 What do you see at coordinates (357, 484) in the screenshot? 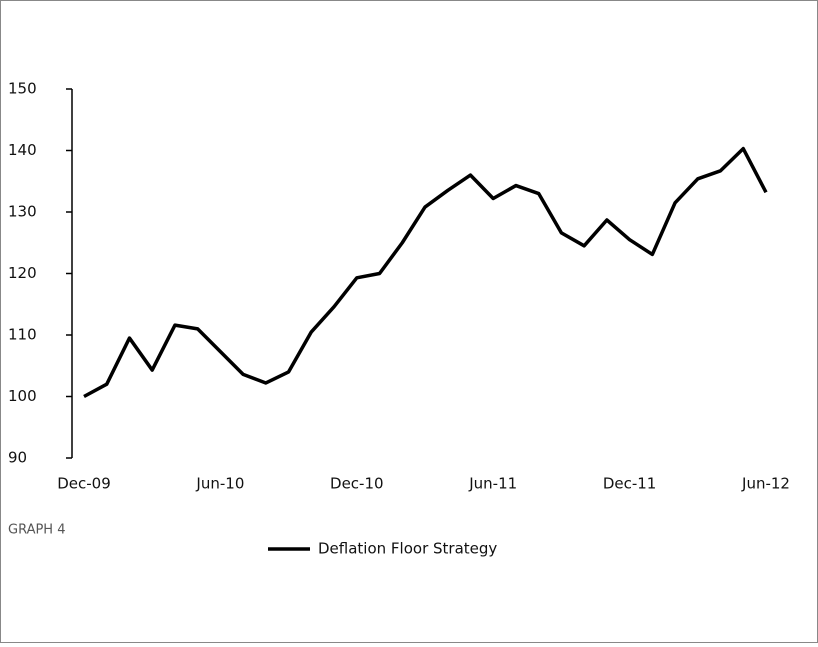
I see `x-tick-label: Dec-10` at bounding box center [357, 484].